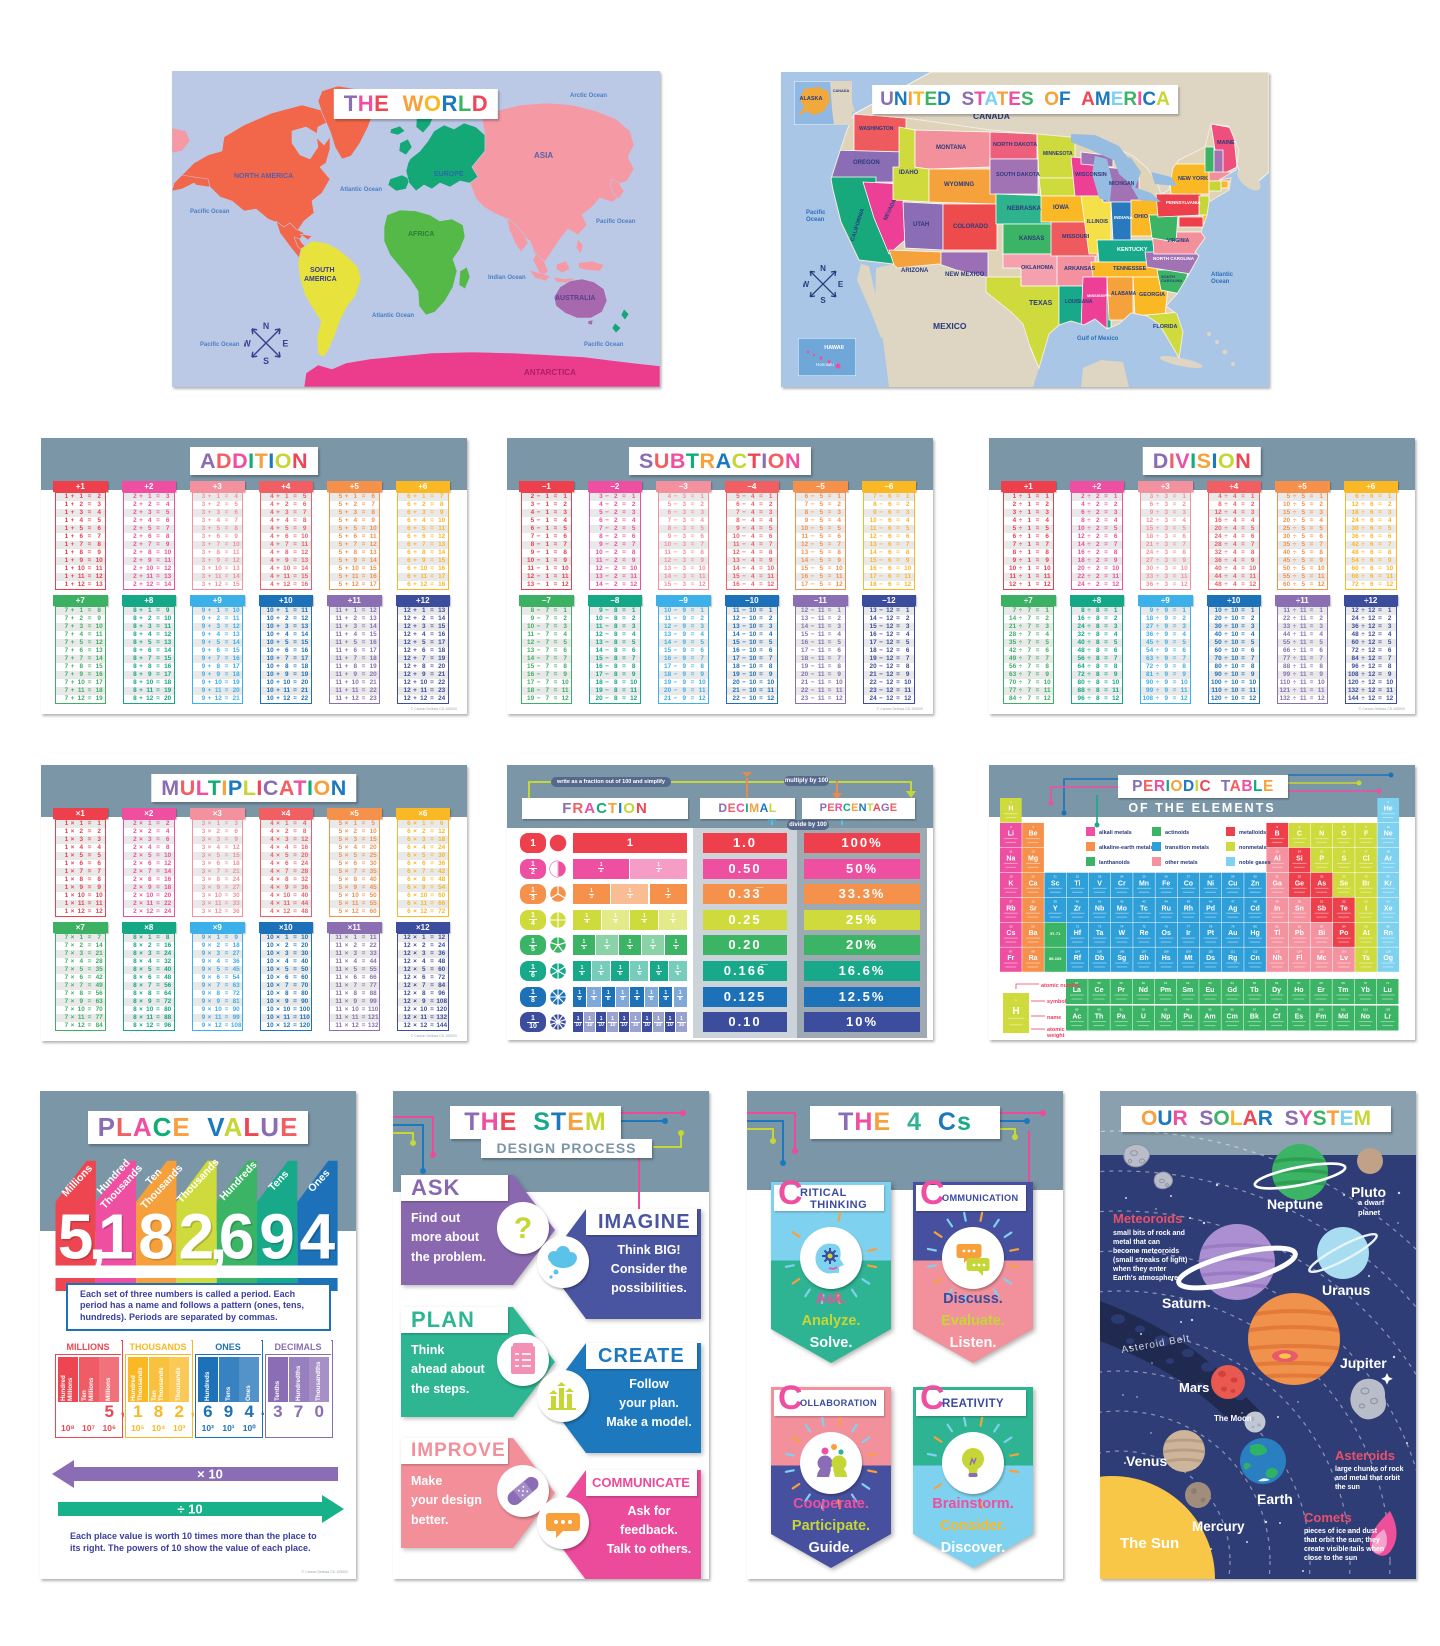  What do you see at coordinates (1232, 933) in the screenshot?
I see `svg-text: Au` at bounding box center [1232, 933].